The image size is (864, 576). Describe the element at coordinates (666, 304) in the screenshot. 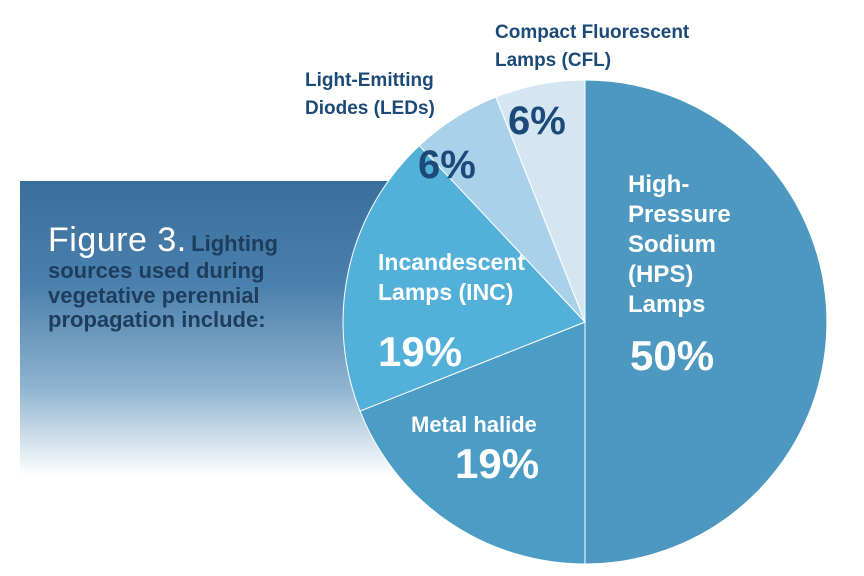

I see `slice-label: Lamps` at that location.